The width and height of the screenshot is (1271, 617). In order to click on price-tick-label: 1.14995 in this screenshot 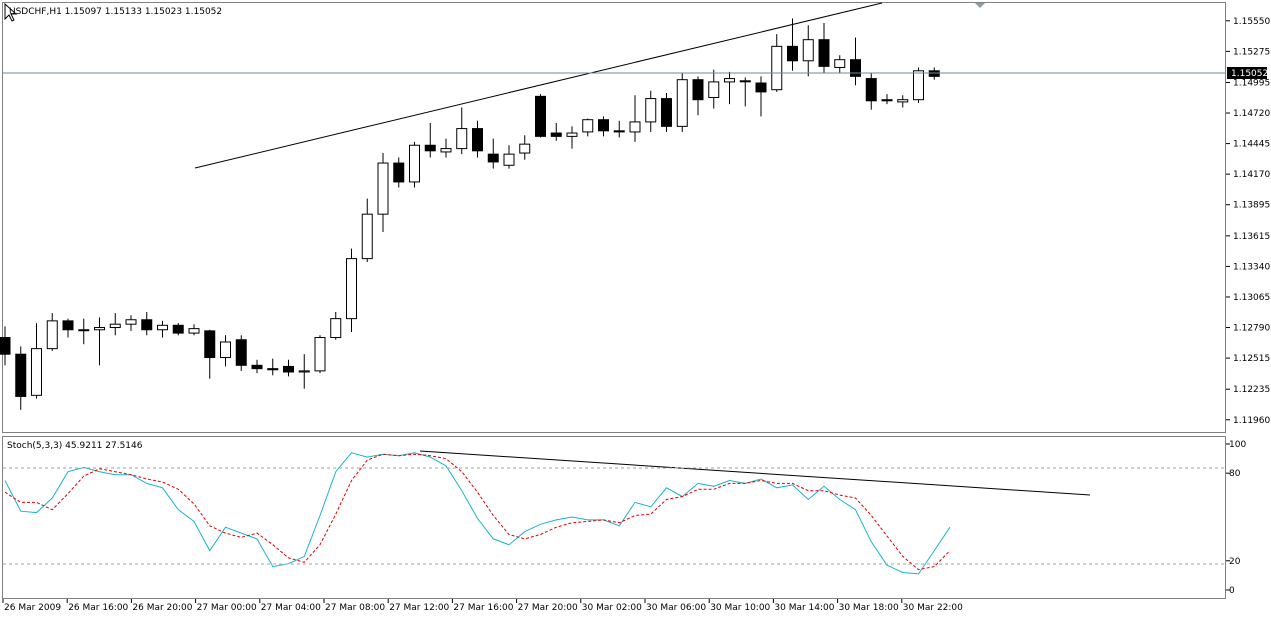, I will do `click(1251, 83)`.